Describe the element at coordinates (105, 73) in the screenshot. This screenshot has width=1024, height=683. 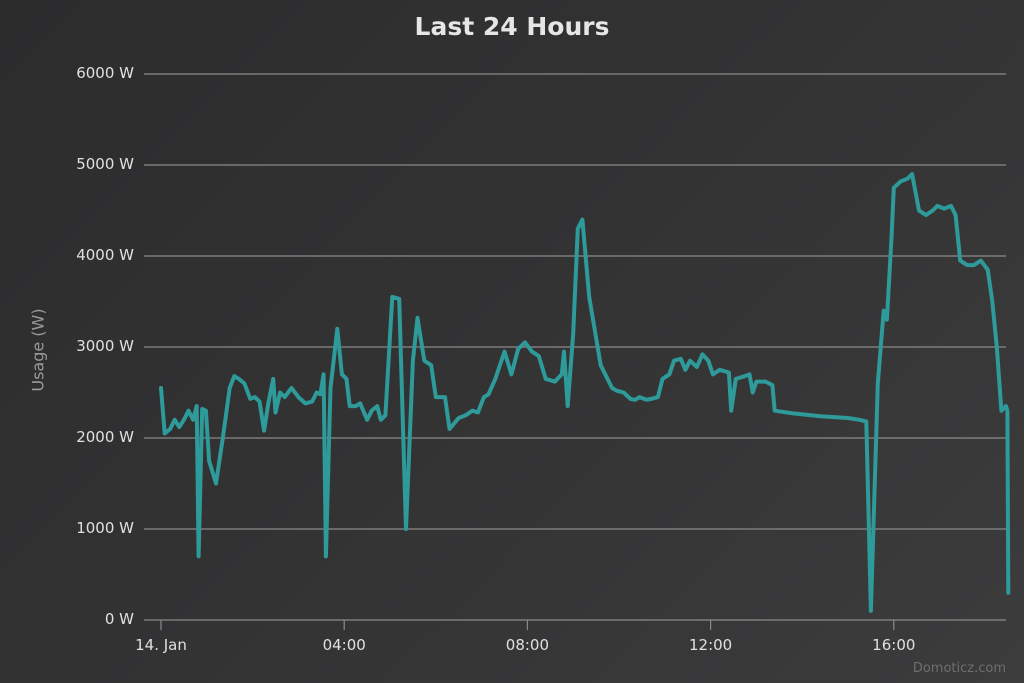
I see `y-tick-label: 6000 W` at that location.